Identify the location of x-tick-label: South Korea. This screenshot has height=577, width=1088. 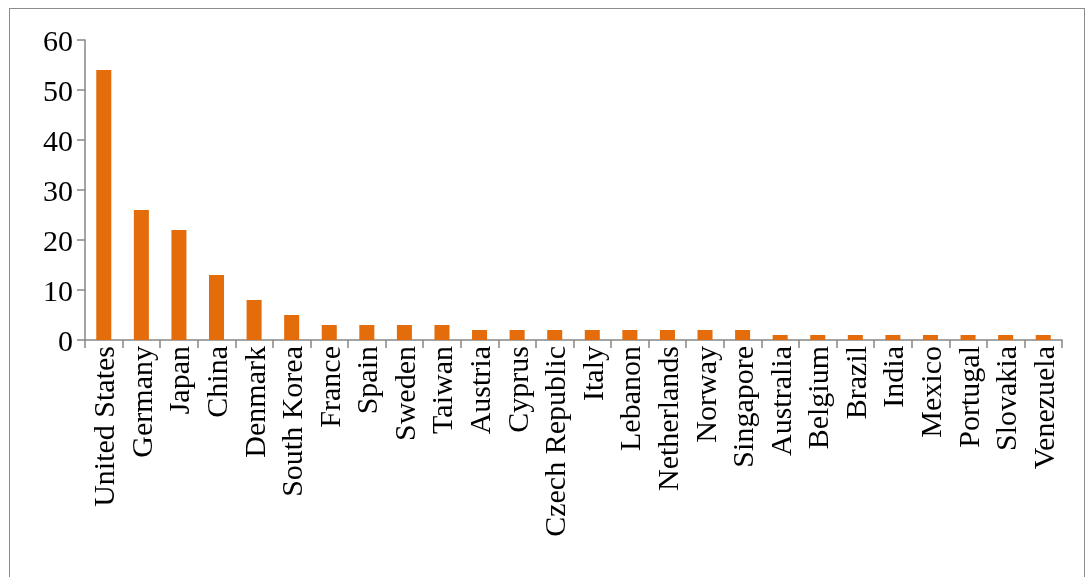
(292, 421).